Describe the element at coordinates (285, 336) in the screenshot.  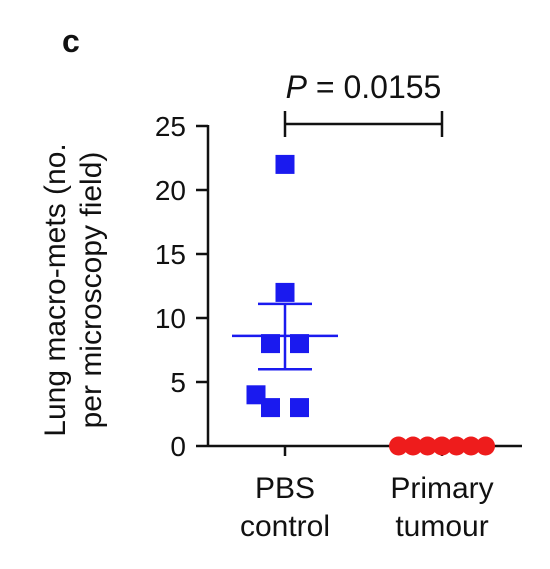
I see `error-bars` at that location.